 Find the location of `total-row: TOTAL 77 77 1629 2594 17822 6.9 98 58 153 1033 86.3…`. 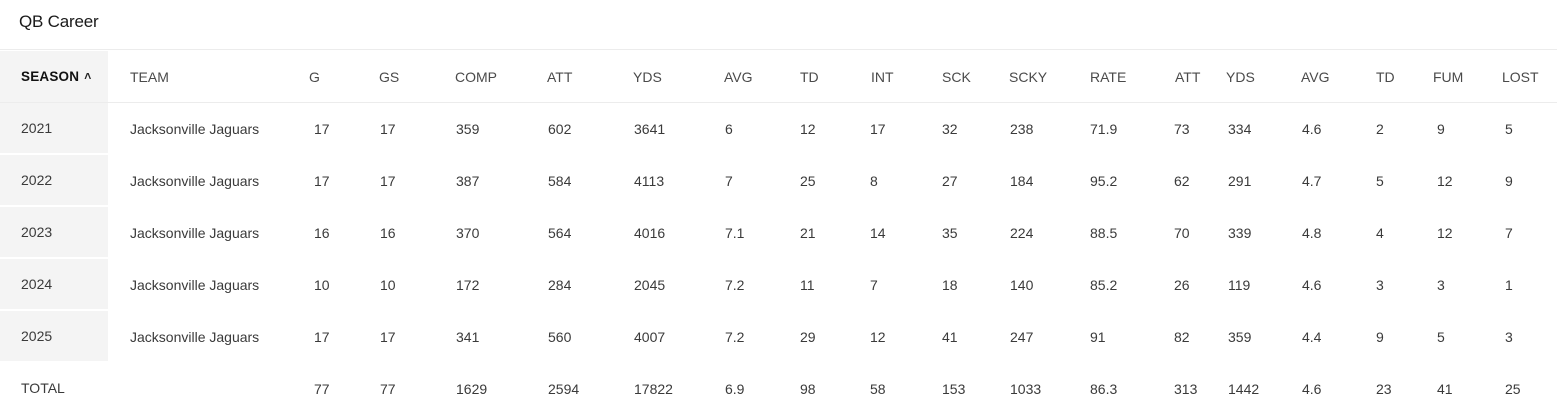

total-row: TOTAL 77 77 1629 2594 17822 6.9 98 58 153 1033 86.3… is located at coordinates (778, 389).